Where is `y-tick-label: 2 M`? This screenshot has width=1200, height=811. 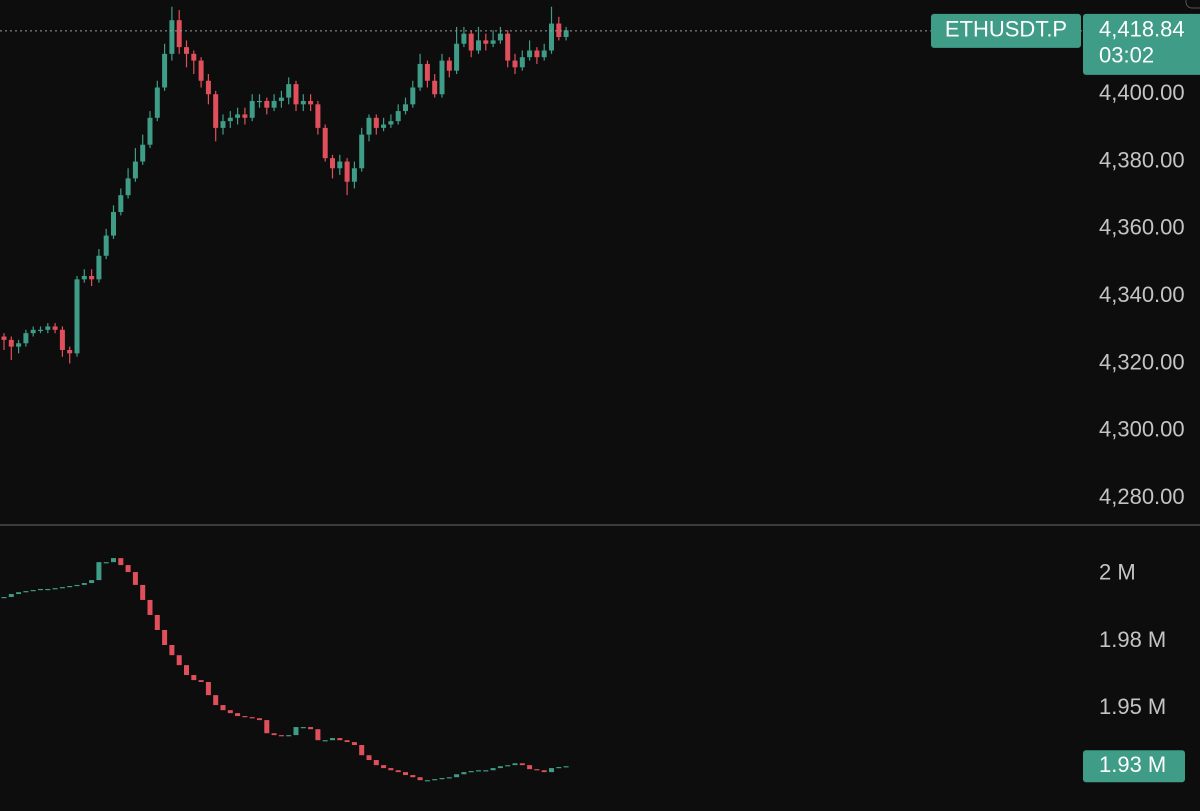
y-tick-label: 2 M is located at coordinates (1117, 572).